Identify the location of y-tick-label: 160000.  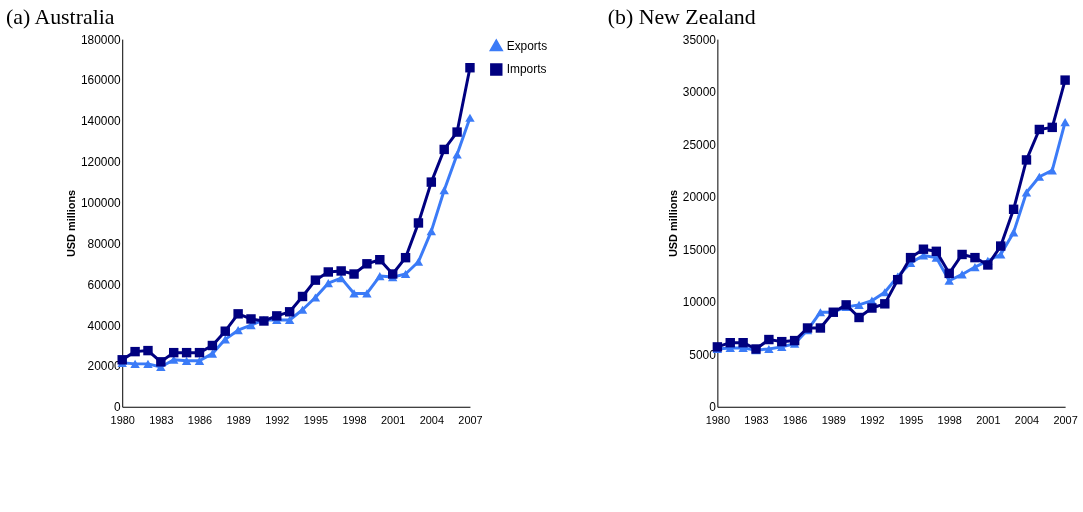
(101, 80).